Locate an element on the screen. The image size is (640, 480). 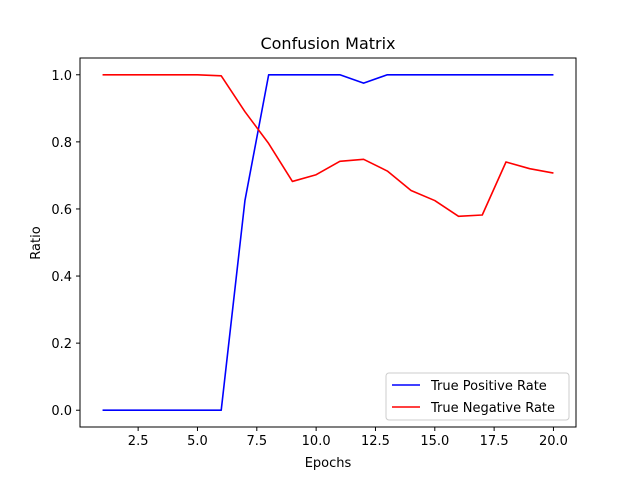
chart-title: Confusion Matrix is located at coordinates (327, 43).